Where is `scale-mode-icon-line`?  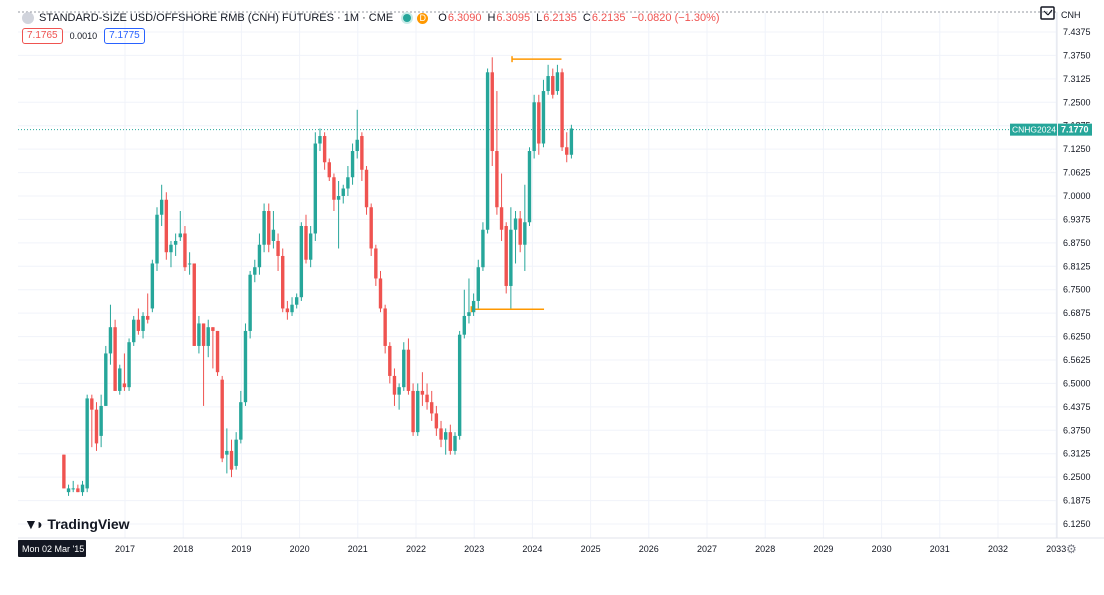 scale-mode-icon-line is located at coordinates (1046, 13).